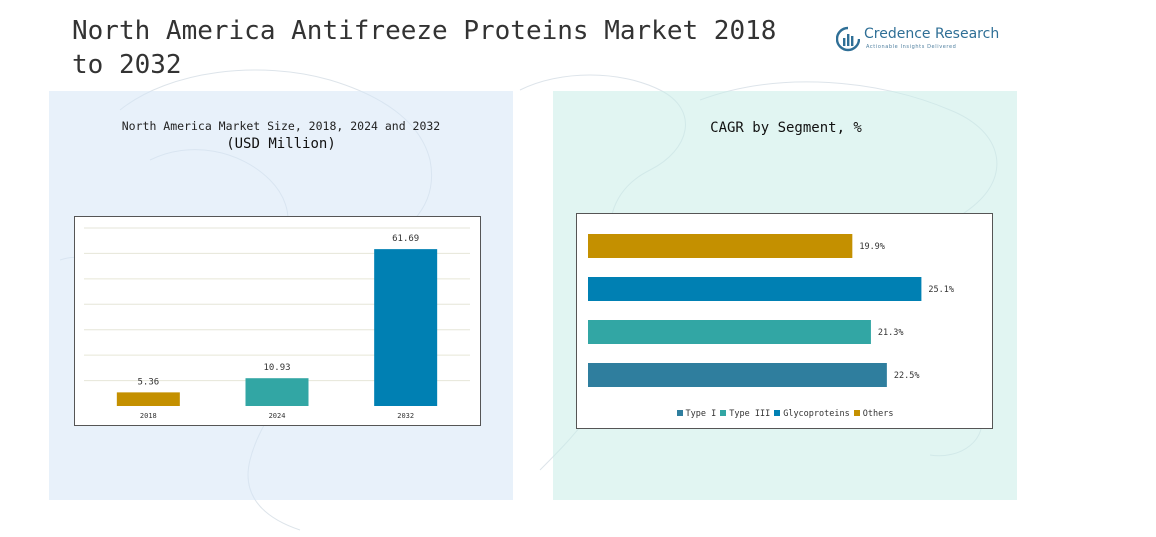 This screenshot has height=537, width=1156. I want to click on legend-entry: Others, so click(873, 414).